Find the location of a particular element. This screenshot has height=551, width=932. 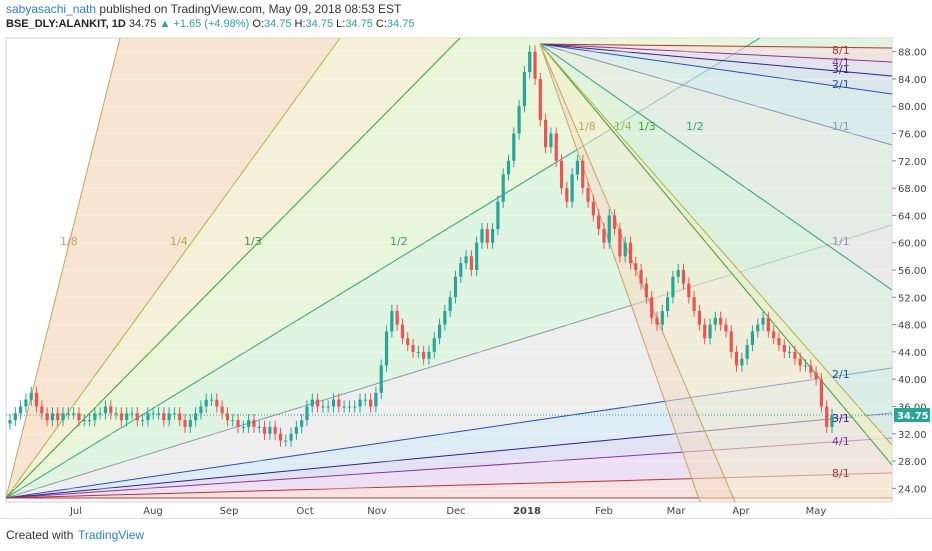

fan-label: 1/3 is located at coordinates (647, 126).